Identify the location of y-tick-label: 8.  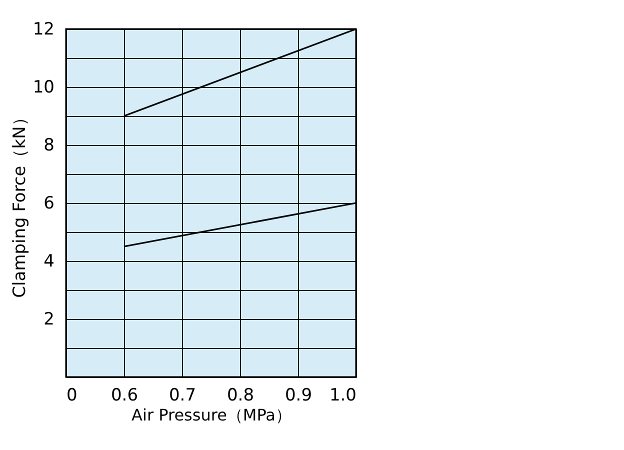
(49, 146).